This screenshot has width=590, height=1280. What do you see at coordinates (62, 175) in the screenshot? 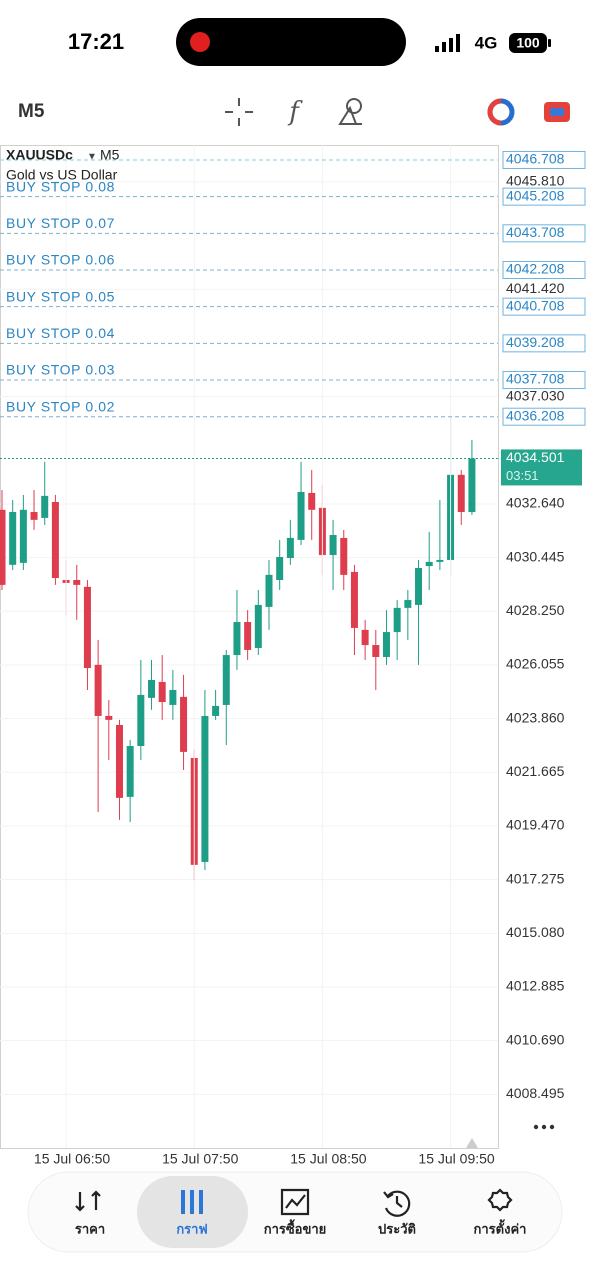
I see `symbol-description: Gold vs US Dollar` at bounding box center [62, 175].